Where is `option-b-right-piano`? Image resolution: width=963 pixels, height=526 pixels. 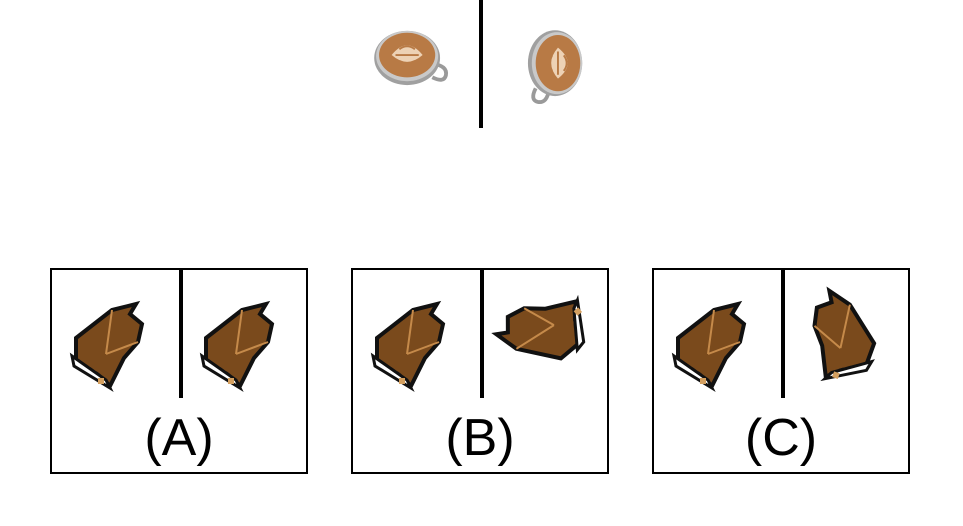 option-b-right-piano is located at coordinates (545, 330).